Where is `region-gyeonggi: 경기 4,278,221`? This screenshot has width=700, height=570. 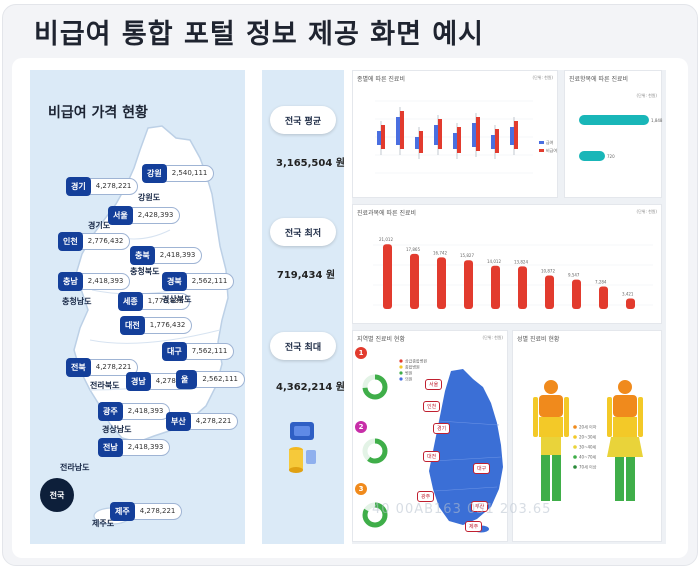
region-gyeonggi: 경기 4,278,221 is located at coordinates (102, 186).